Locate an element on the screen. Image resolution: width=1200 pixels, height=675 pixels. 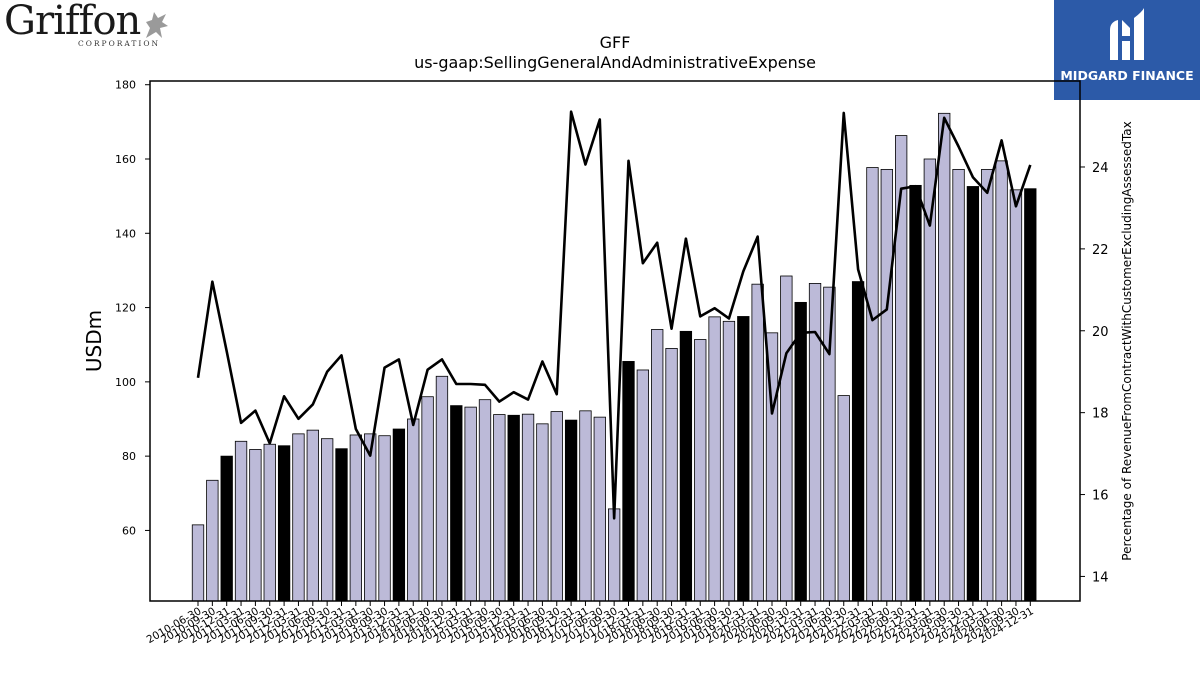
midgard-logo-icon is located at coordinates (1127, 34).